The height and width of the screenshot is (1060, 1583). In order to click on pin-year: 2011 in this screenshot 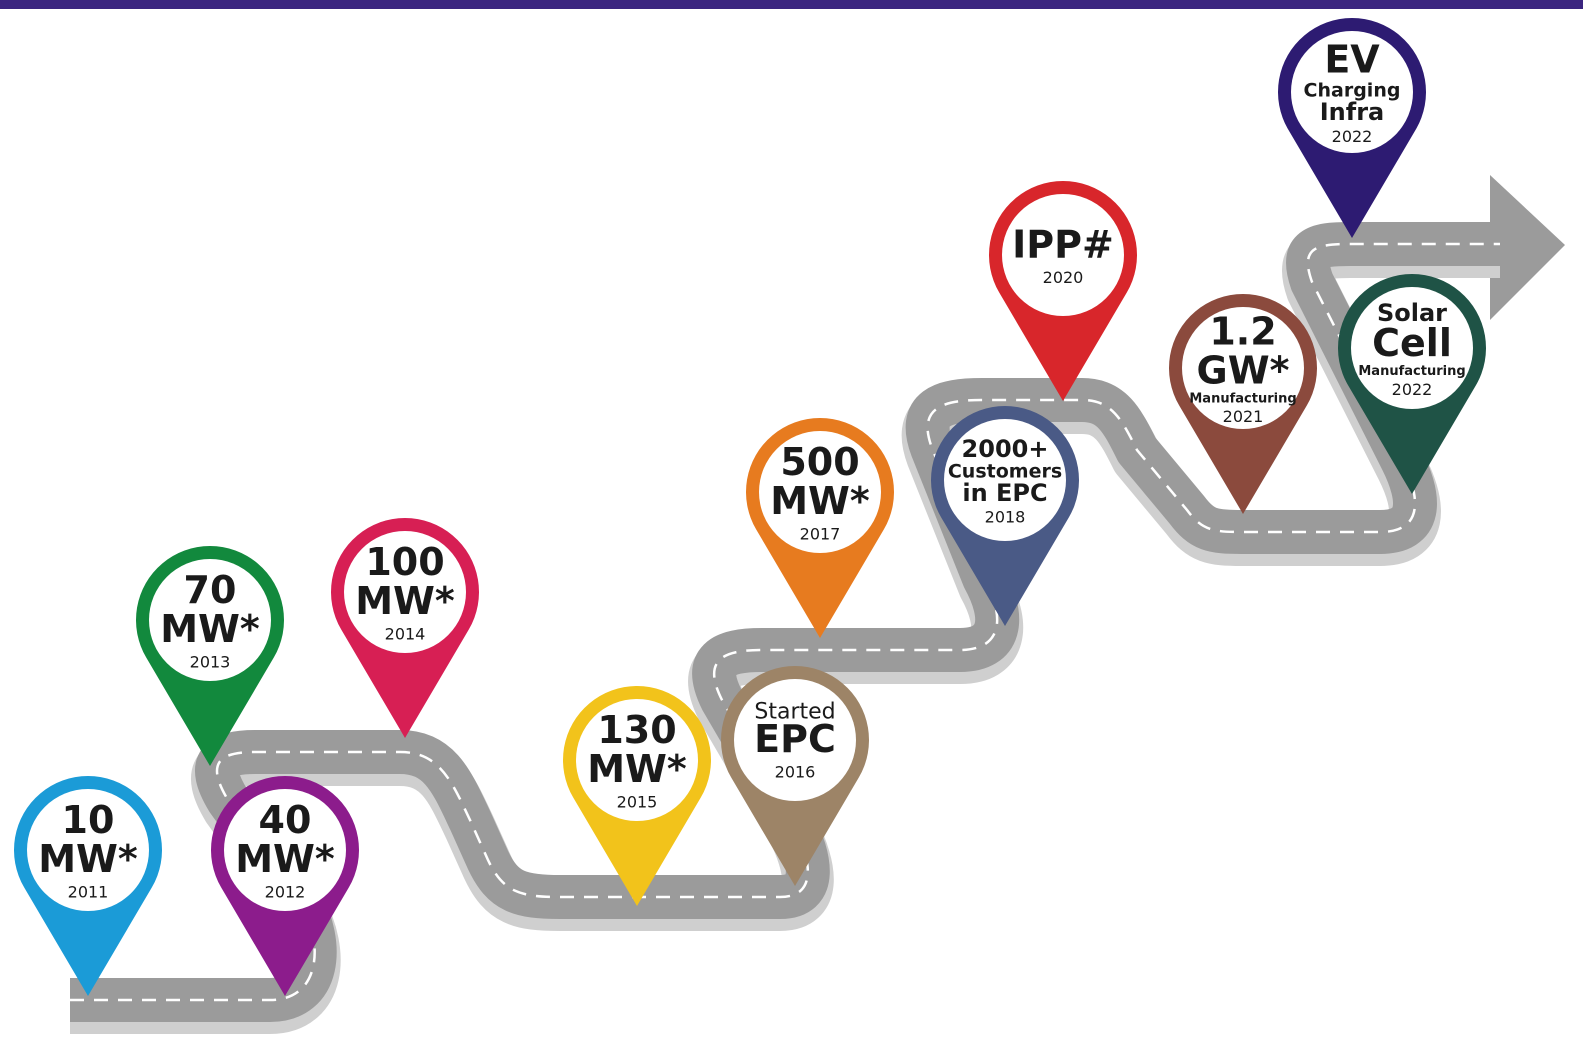, I will do `click(88, 891)`.